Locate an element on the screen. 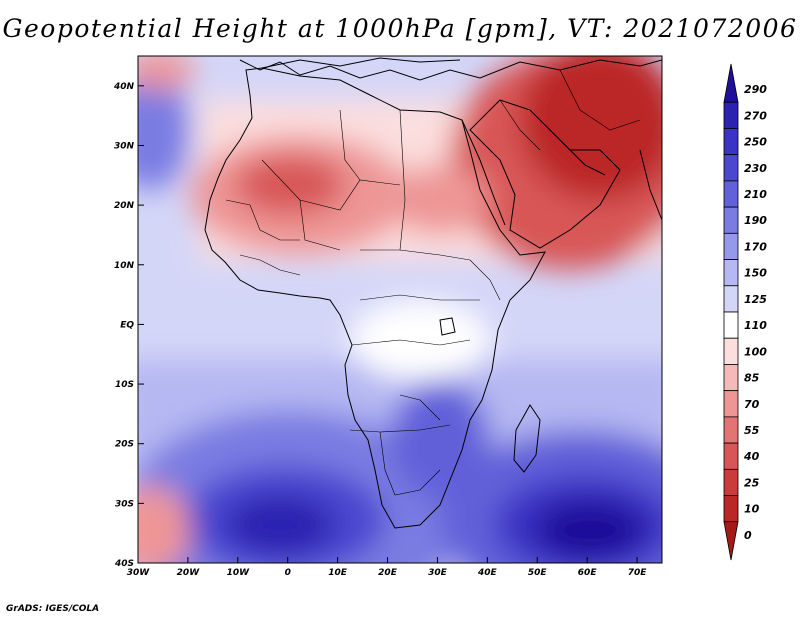  x-tick-label: 50E is located at coordinates (538, 573).